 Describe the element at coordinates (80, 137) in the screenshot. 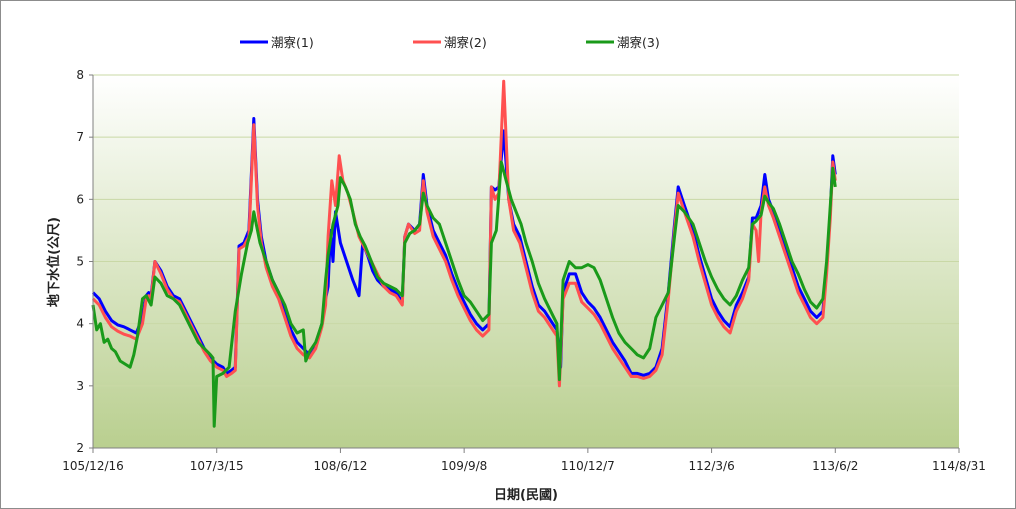

I see `y-tick-label: 7` at that location.